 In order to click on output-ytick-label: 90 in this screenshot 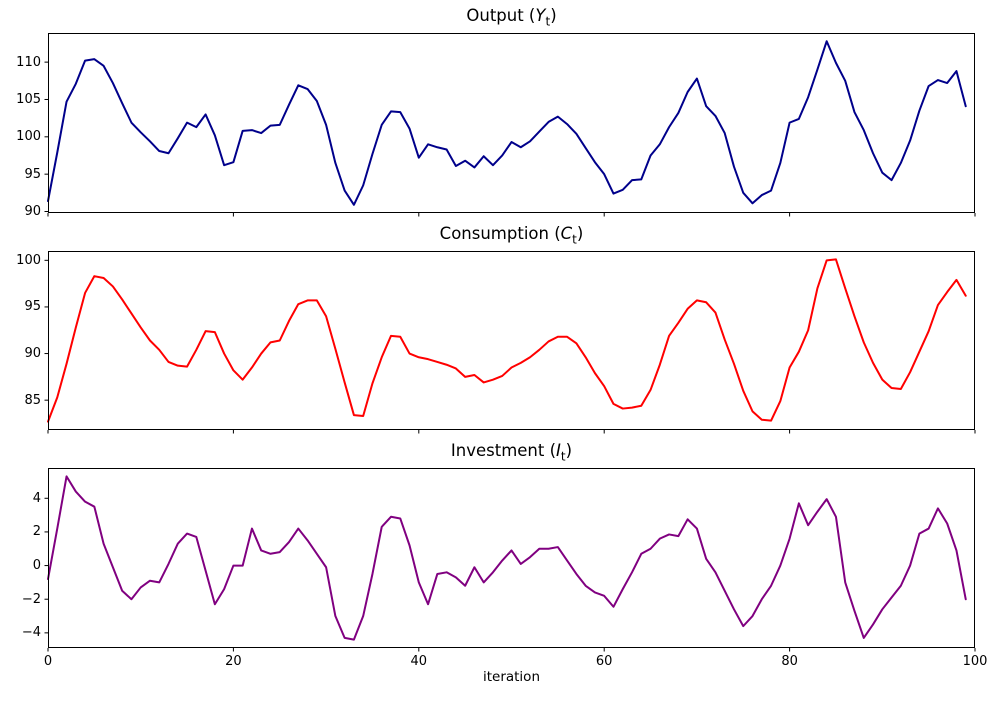, I will do `click(32, 211)`.